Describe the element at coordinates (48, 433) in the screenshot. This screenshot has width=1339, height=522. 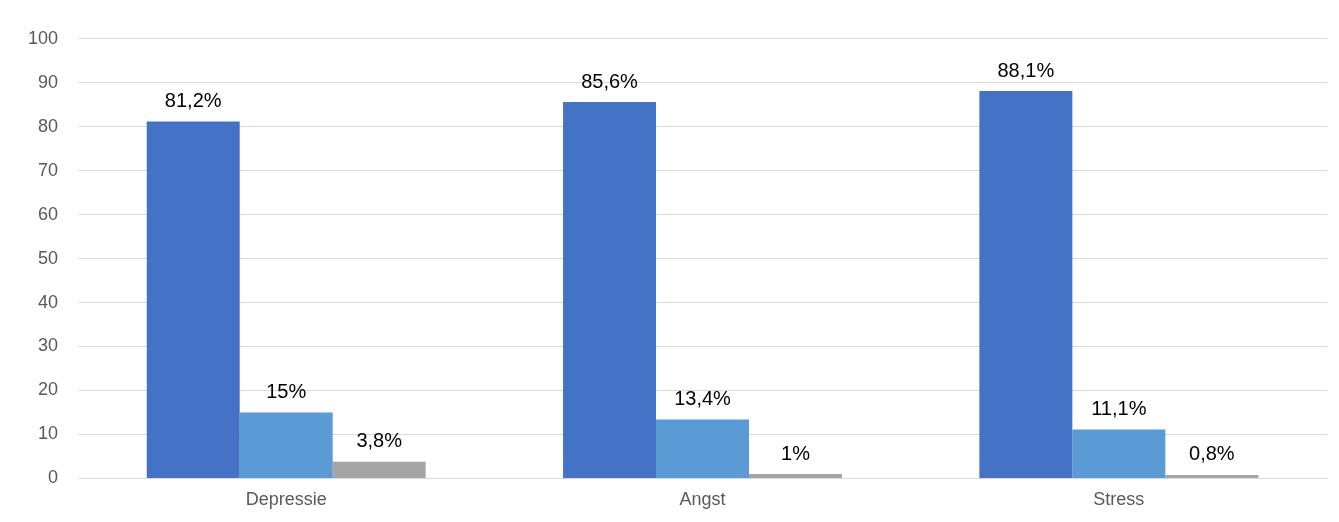
I see `y-tick-label: 10` at that location.